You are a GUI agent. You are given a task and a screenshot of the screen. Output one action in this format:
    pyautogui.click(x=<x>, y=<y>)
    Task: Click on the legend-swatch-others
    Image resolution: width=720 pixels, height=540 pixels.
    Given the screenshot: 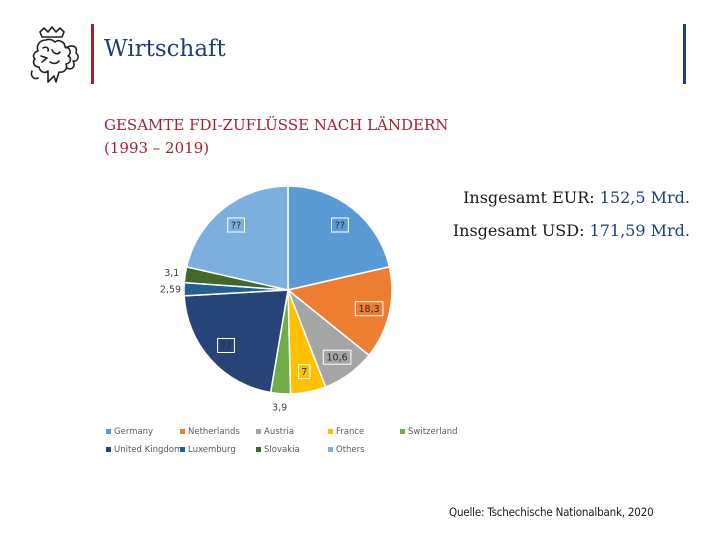 What is the action you would take?
    pyautogui.click(x=330, y=449)
    